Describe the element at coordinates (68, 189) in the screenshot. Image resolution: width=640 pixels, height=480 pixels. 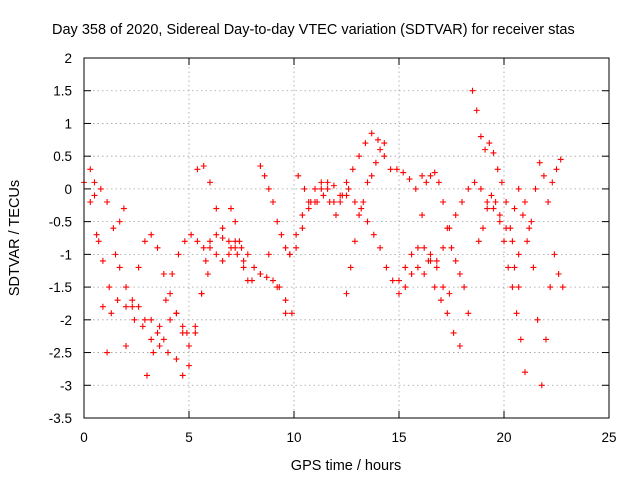
I see `y-tick-label: 0` at that location.